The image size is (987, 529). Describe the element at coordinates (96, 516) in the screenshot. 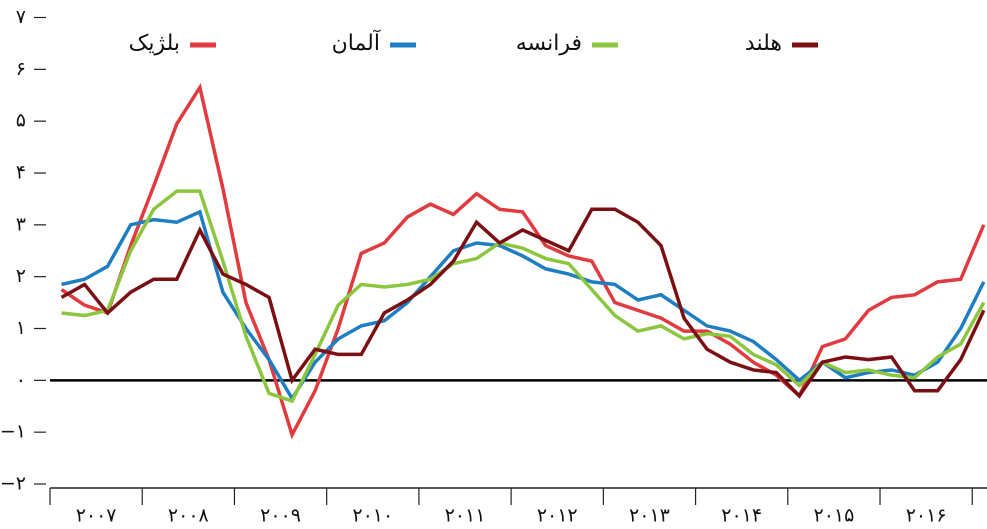

I see `x-tick-label: ۲۰۰۷` at that location.